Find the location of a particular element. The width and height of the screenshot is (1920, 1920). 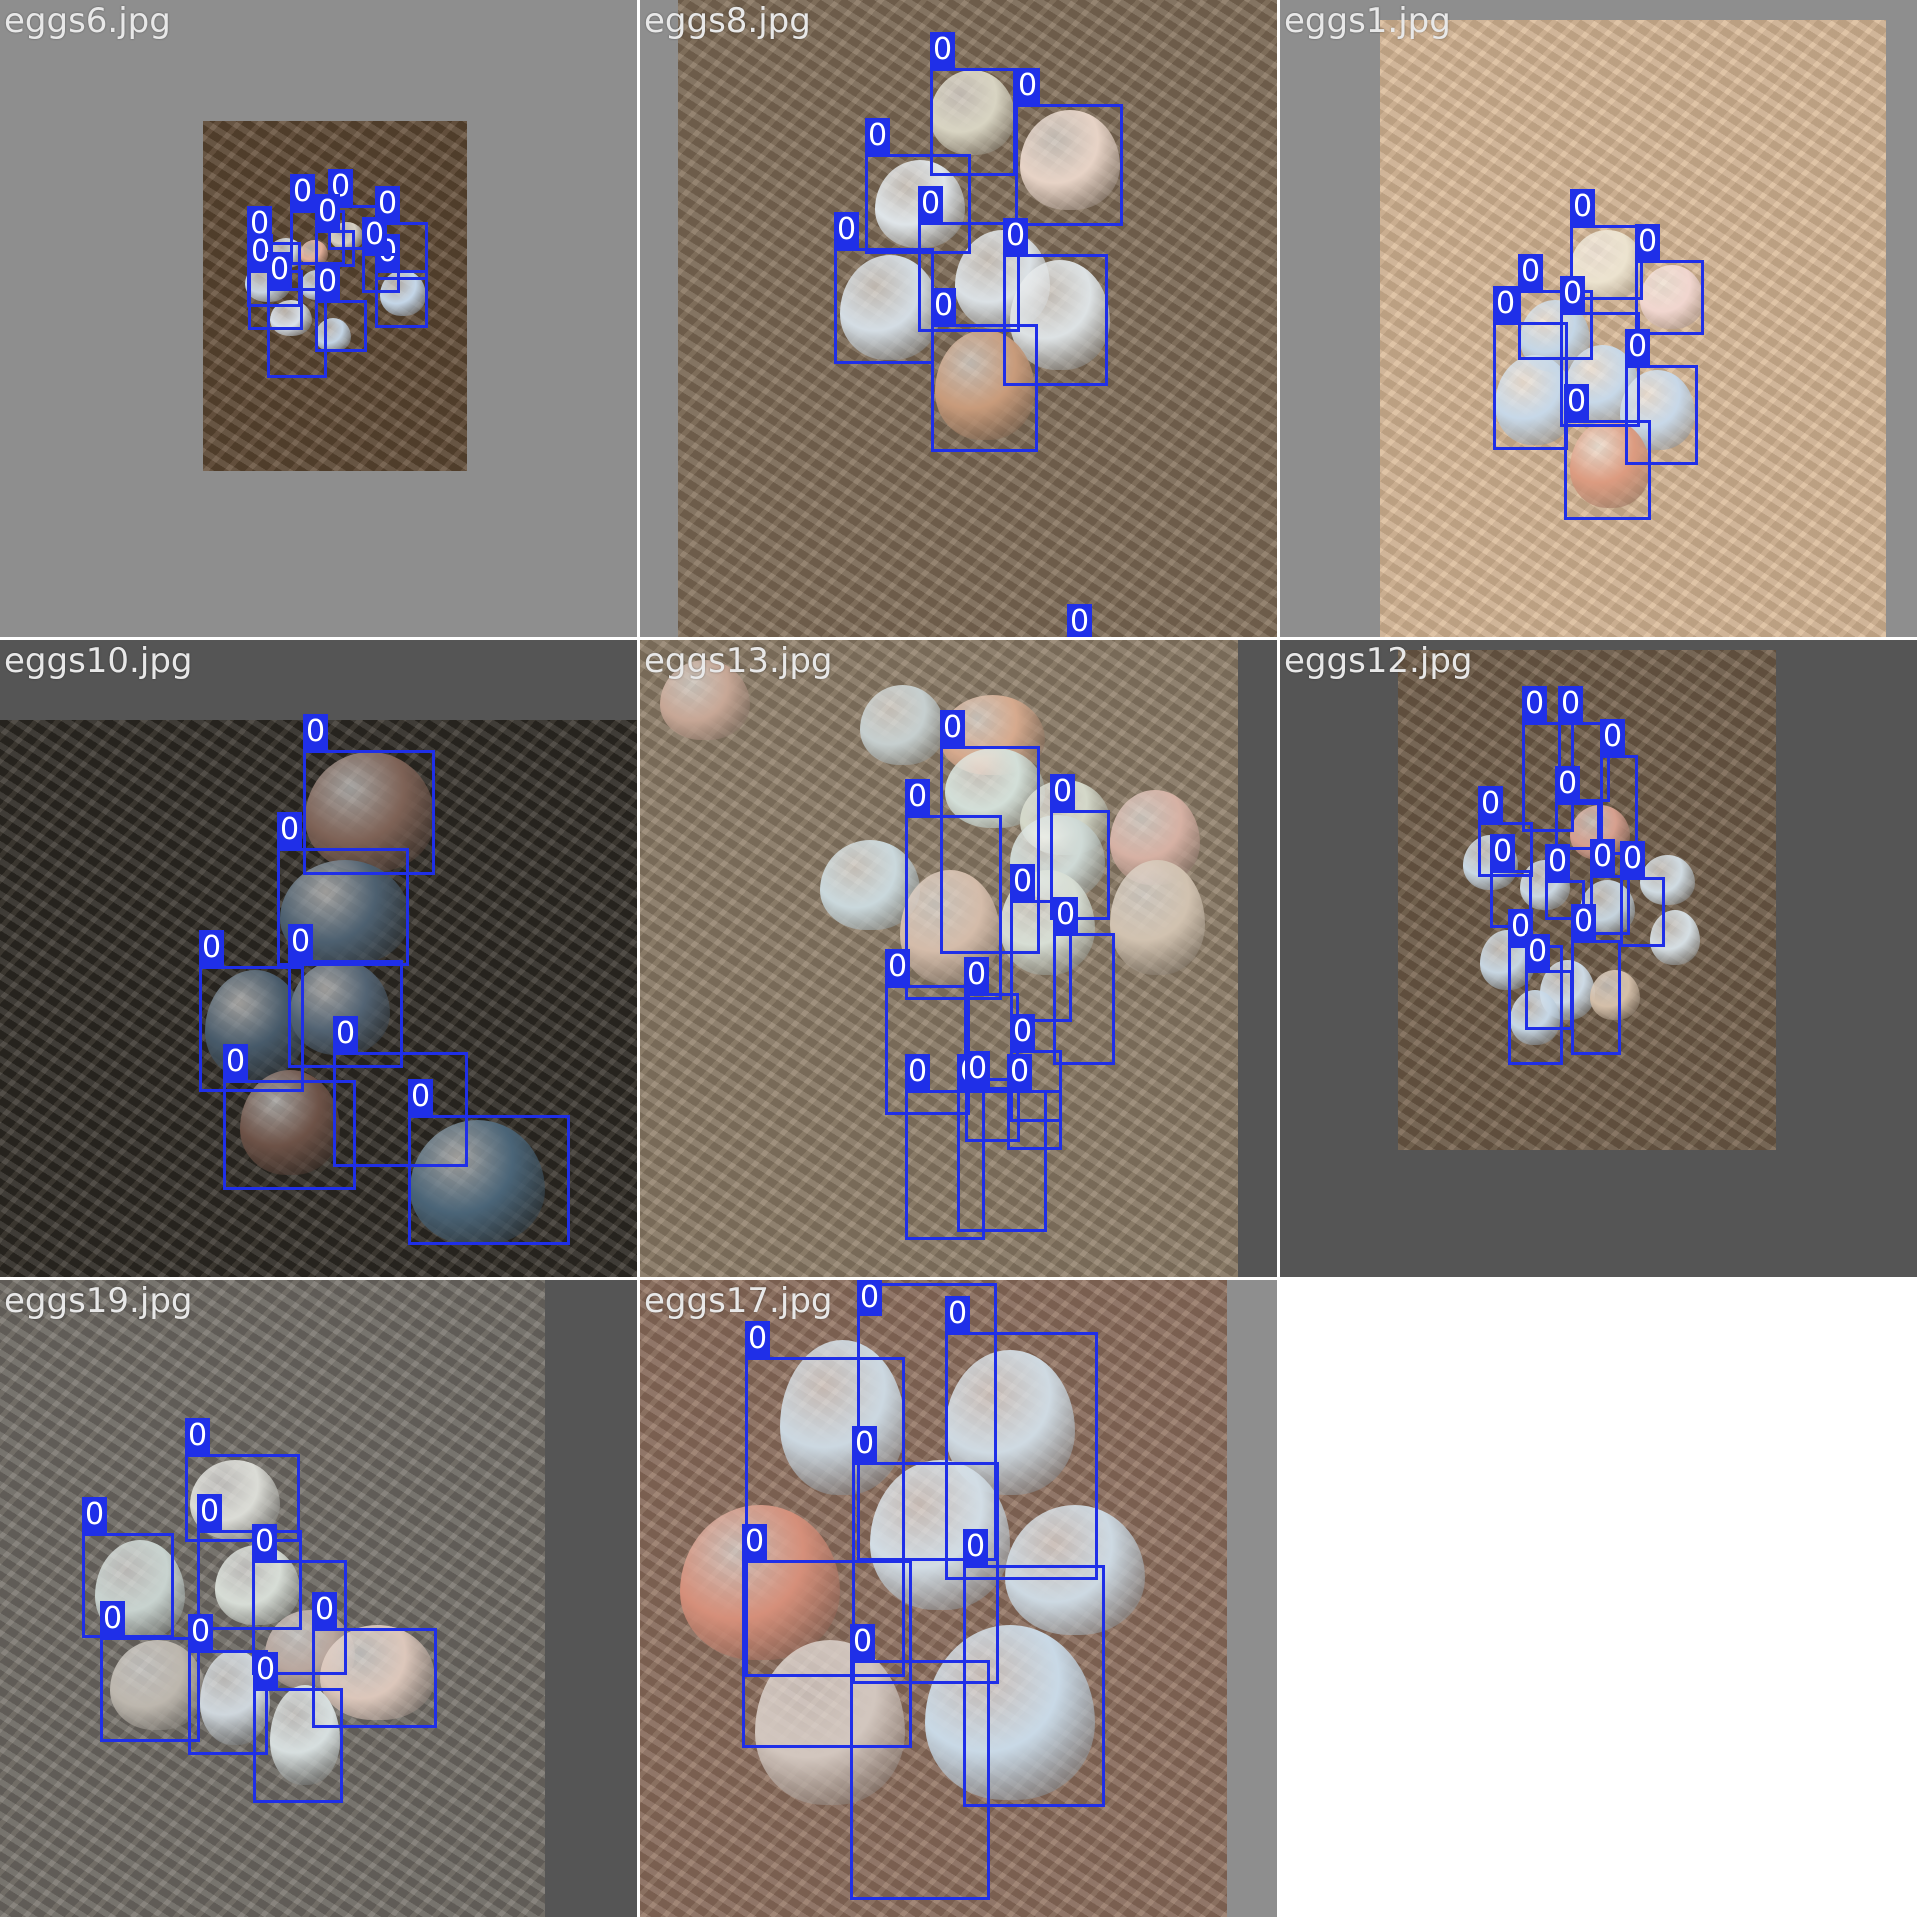

filename-label: eggs19.jpg is located at coordinates (98, 1301).